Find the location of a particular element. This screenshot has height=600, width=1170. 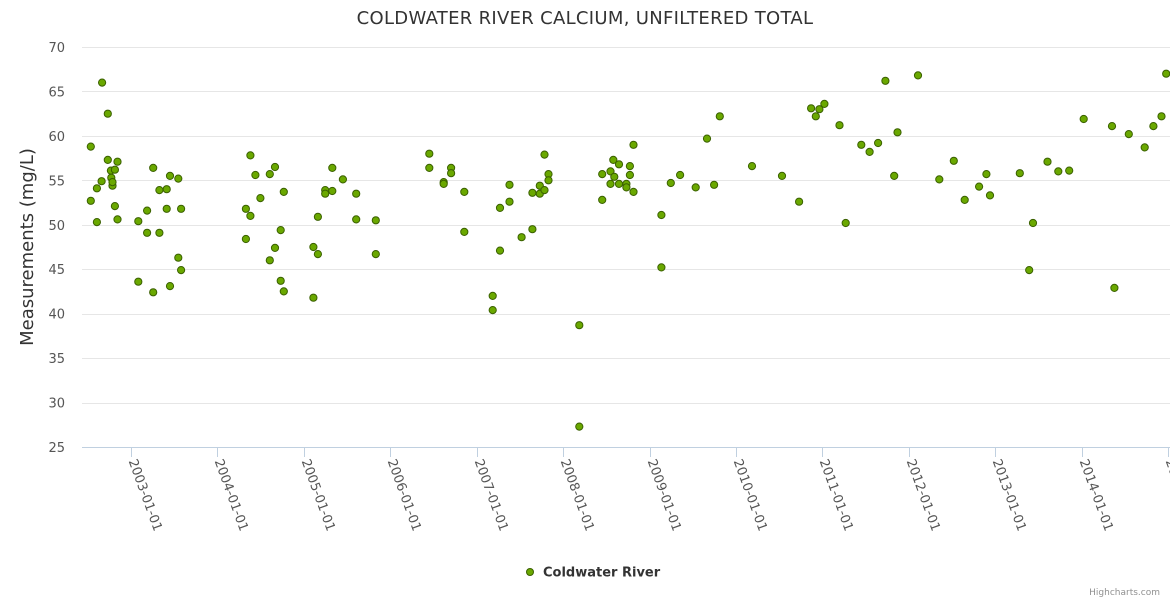

credits-link: Highcharts.com is located at coordinates (1124, 593).